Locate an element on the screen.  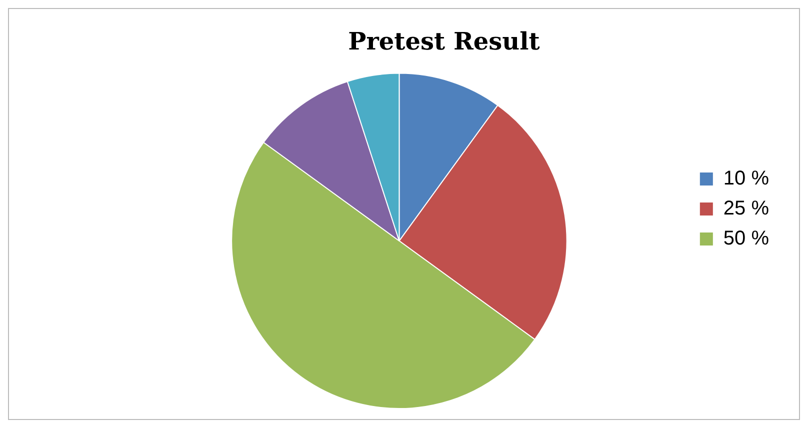
legend-label: 10 % is located at coordinates (746, 179).